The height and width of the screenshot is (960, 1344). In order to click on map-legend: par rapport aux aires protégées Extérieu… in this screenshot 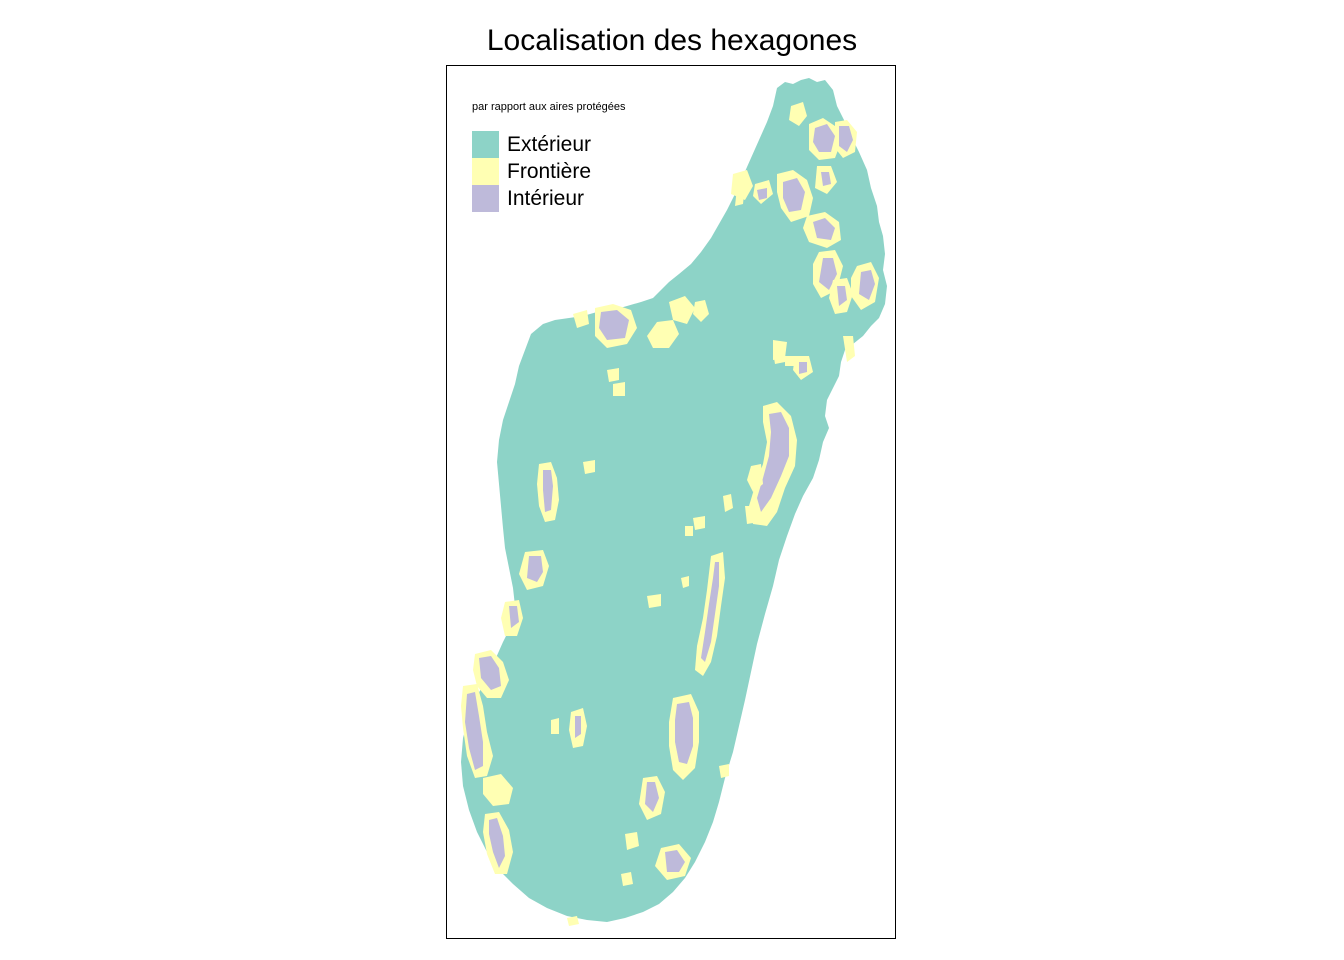, I will do `click(548, 156)`.